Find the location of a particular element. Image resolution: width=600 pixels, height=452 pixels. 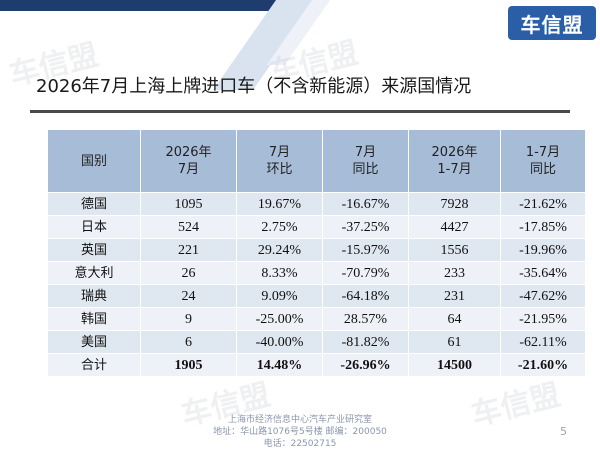

month-sales-cell: 24 is located at coordinates (188, 296).